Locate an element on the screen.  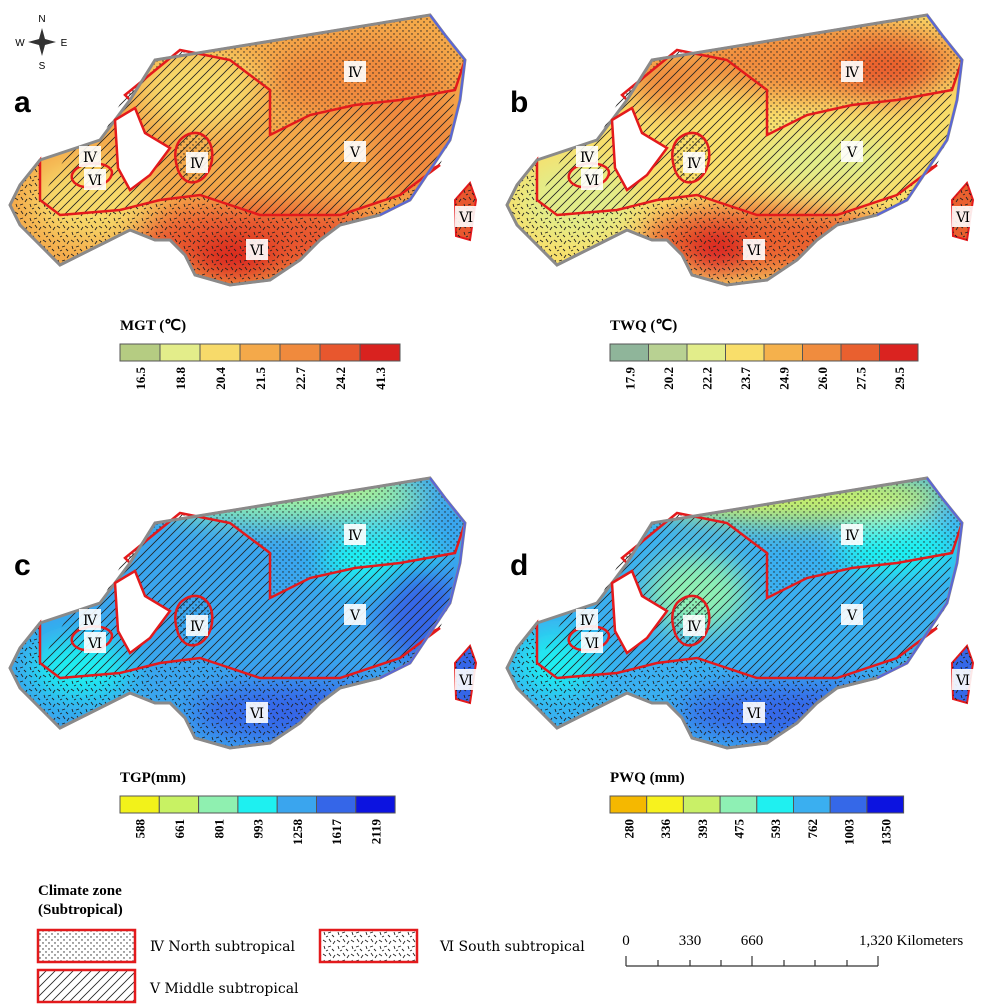
legend-label: 17.9 is located at coordinates (629, 378).